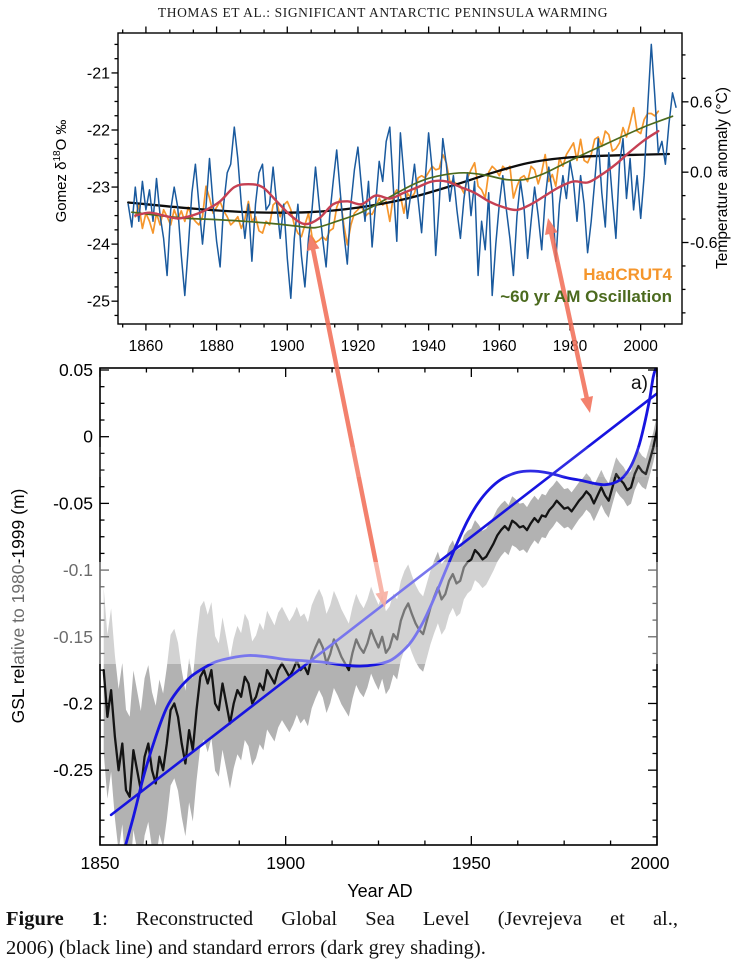 This screenshot has height=967, width=740. What do you see at coordinates (551, 226) in the screenshot?
I see `link-arrow-right-head-start` at bounding box center [551, 226].